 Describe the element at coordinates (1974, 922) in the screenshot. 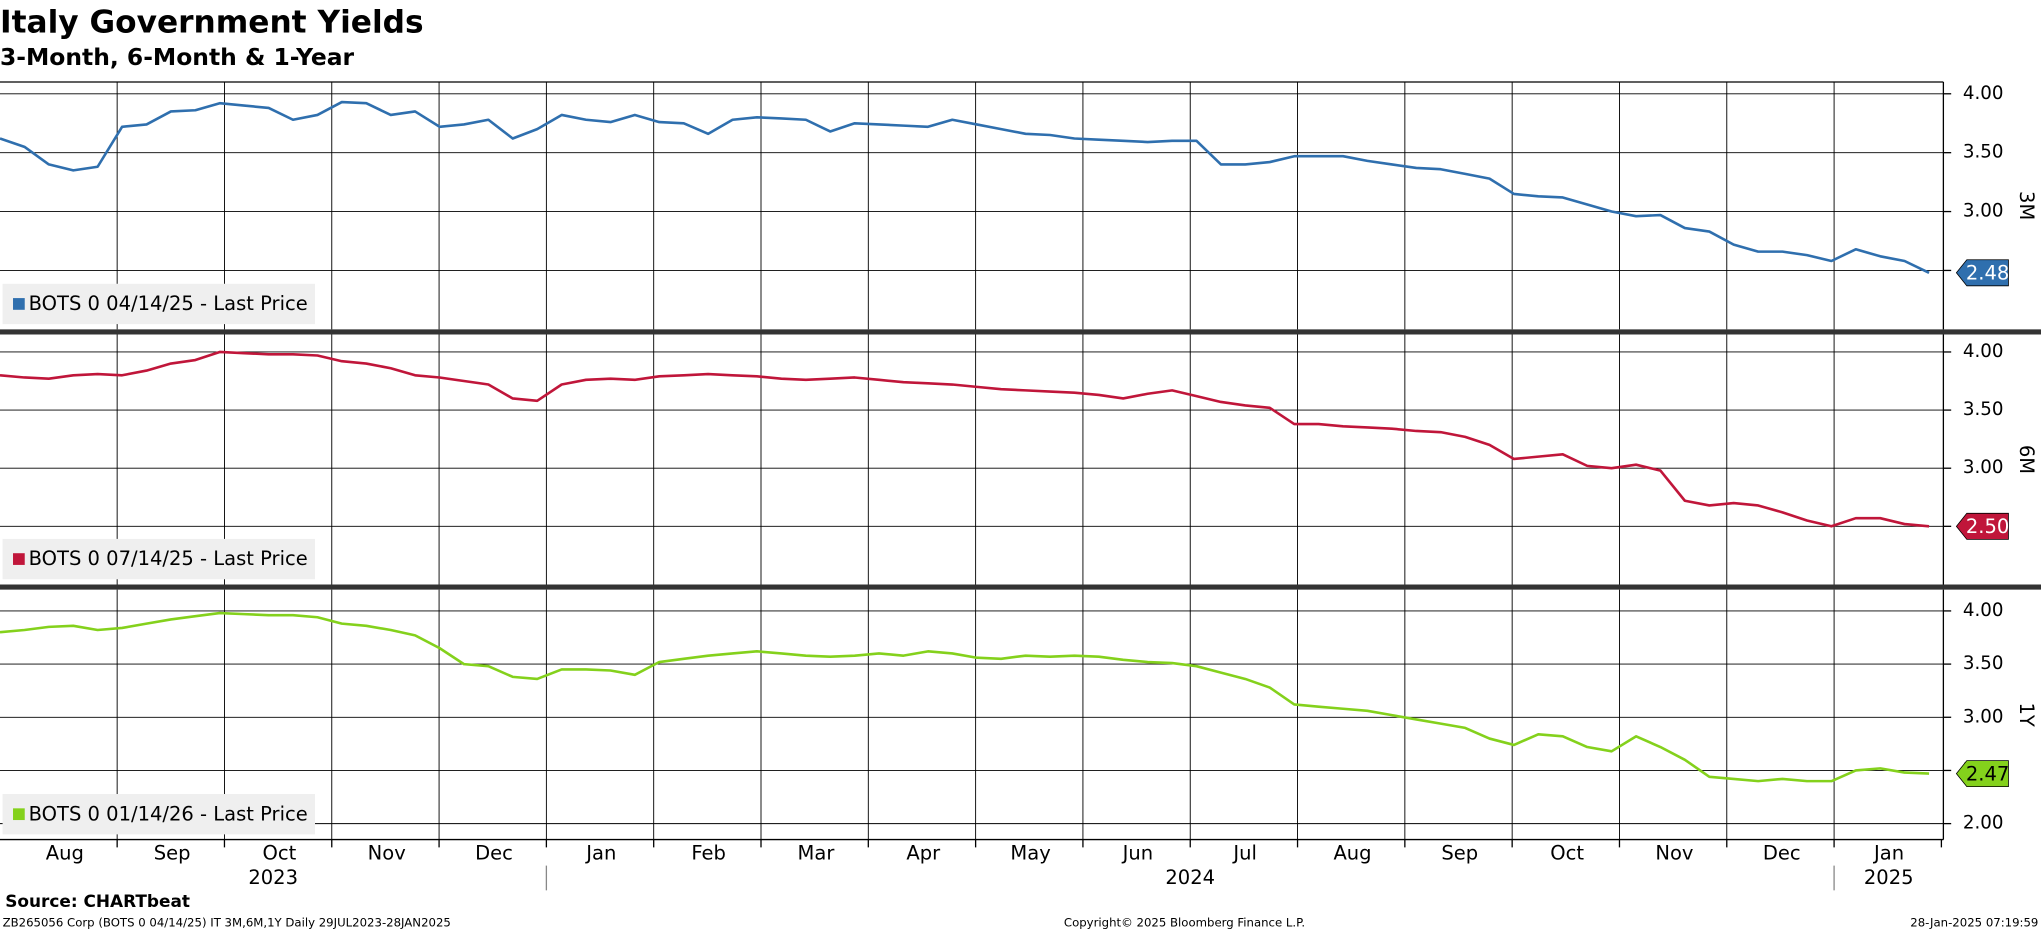

I see `timestamp: 28-Jan-2025 07:19:59` at that location.